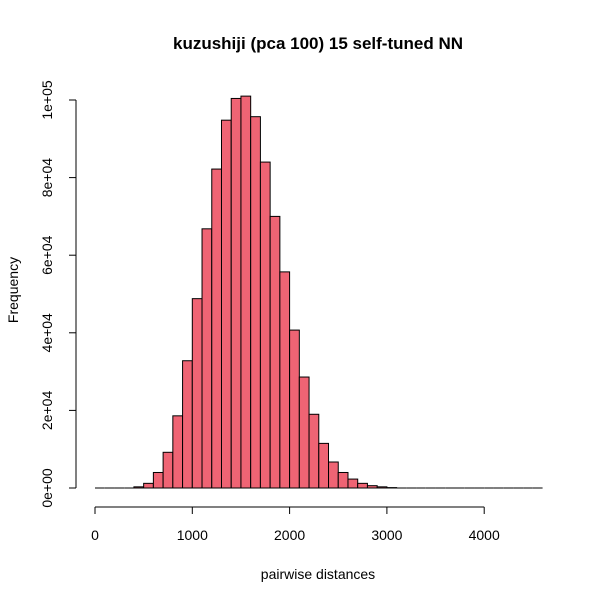 The width and height of the screenshot is (600, 601). I want to click on x-axis-label: pairwise distances, so click(318, 574).